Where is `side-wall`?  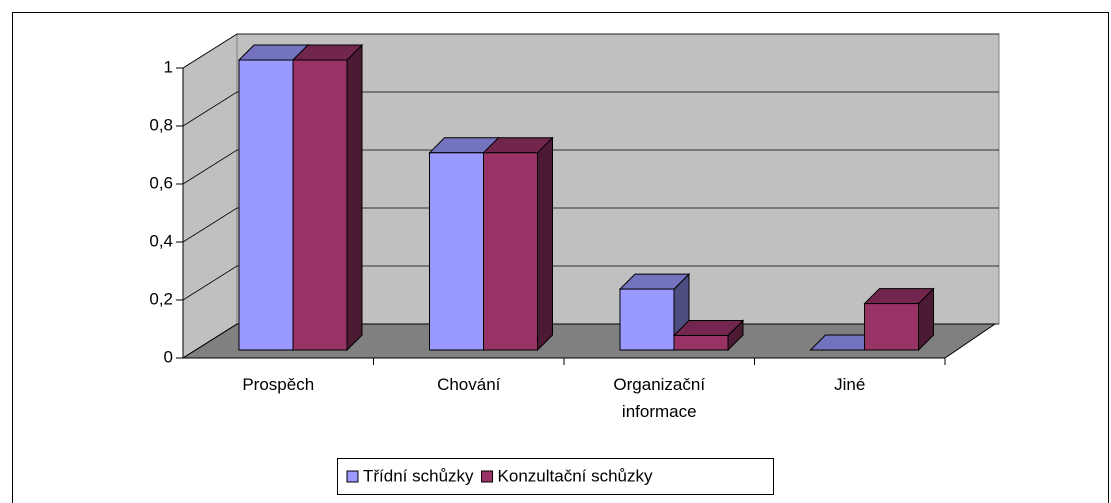
side-wall is located at coordinates (210, 196).